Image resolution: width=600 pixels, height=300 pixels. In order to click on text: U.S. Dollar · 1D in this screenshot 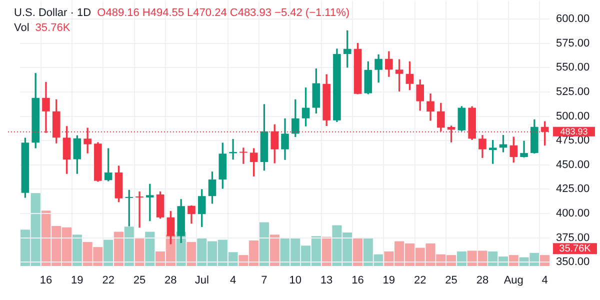, I will do `click(53, 13)`.